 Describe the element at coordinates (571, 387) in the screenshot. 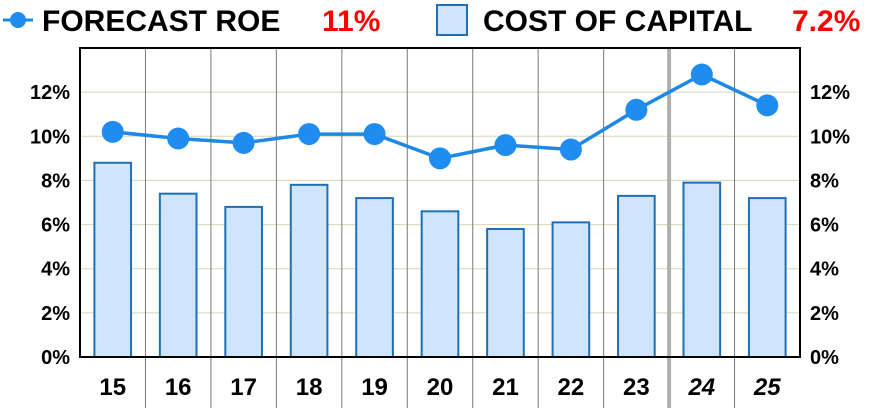

I see `x-tick-label: 22` at that location.